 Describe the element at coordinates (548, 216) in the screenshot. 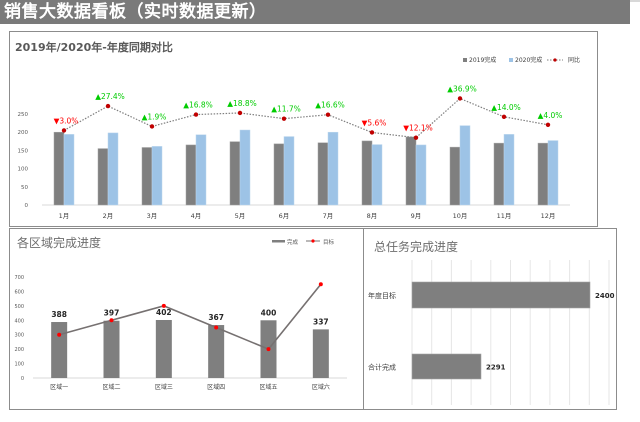

I see `x-tick-label: 12月` at that location.